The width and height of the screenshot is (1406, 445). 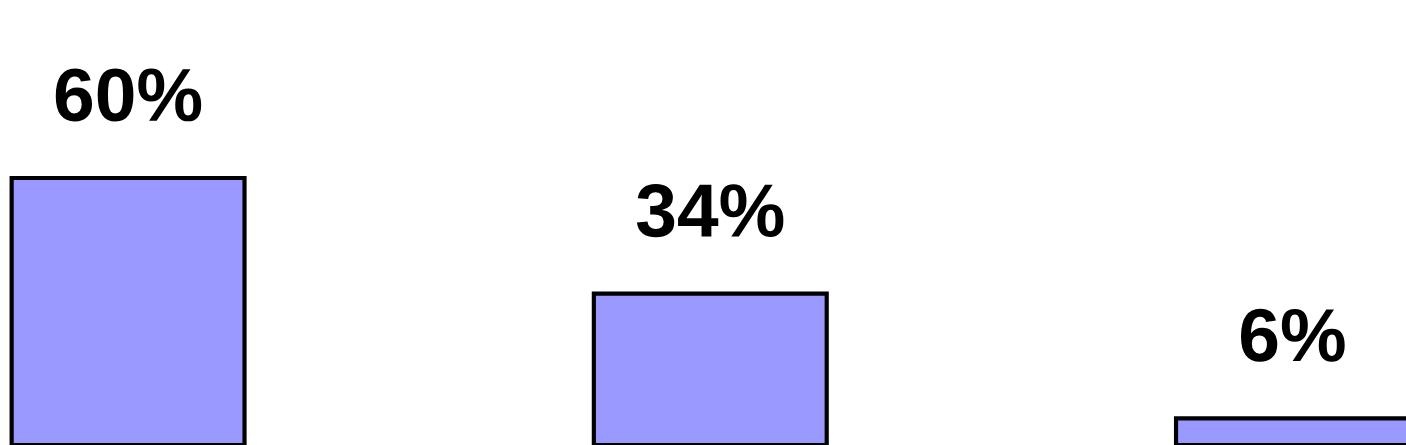 I want to click on data-label: 34%, so click(x=710, y=211).